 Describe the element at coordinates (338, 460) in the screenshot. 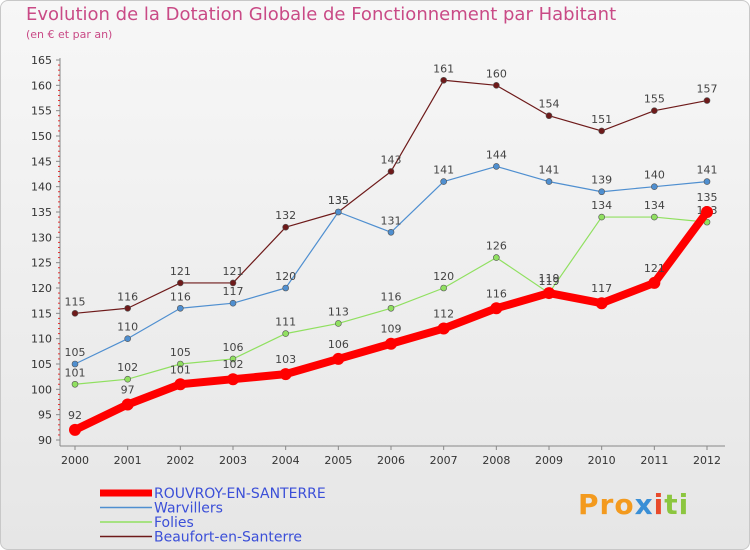

I see `x-tick-label: 2005` at that location.